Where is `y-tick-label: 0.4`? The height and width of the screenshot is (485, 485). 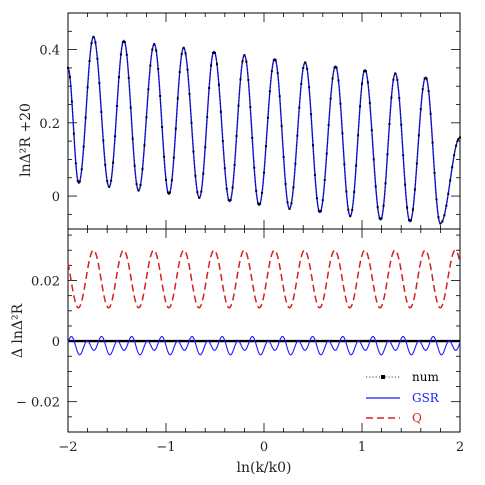
y-tick-label: 0.4 is located at coordinates (49, 51).